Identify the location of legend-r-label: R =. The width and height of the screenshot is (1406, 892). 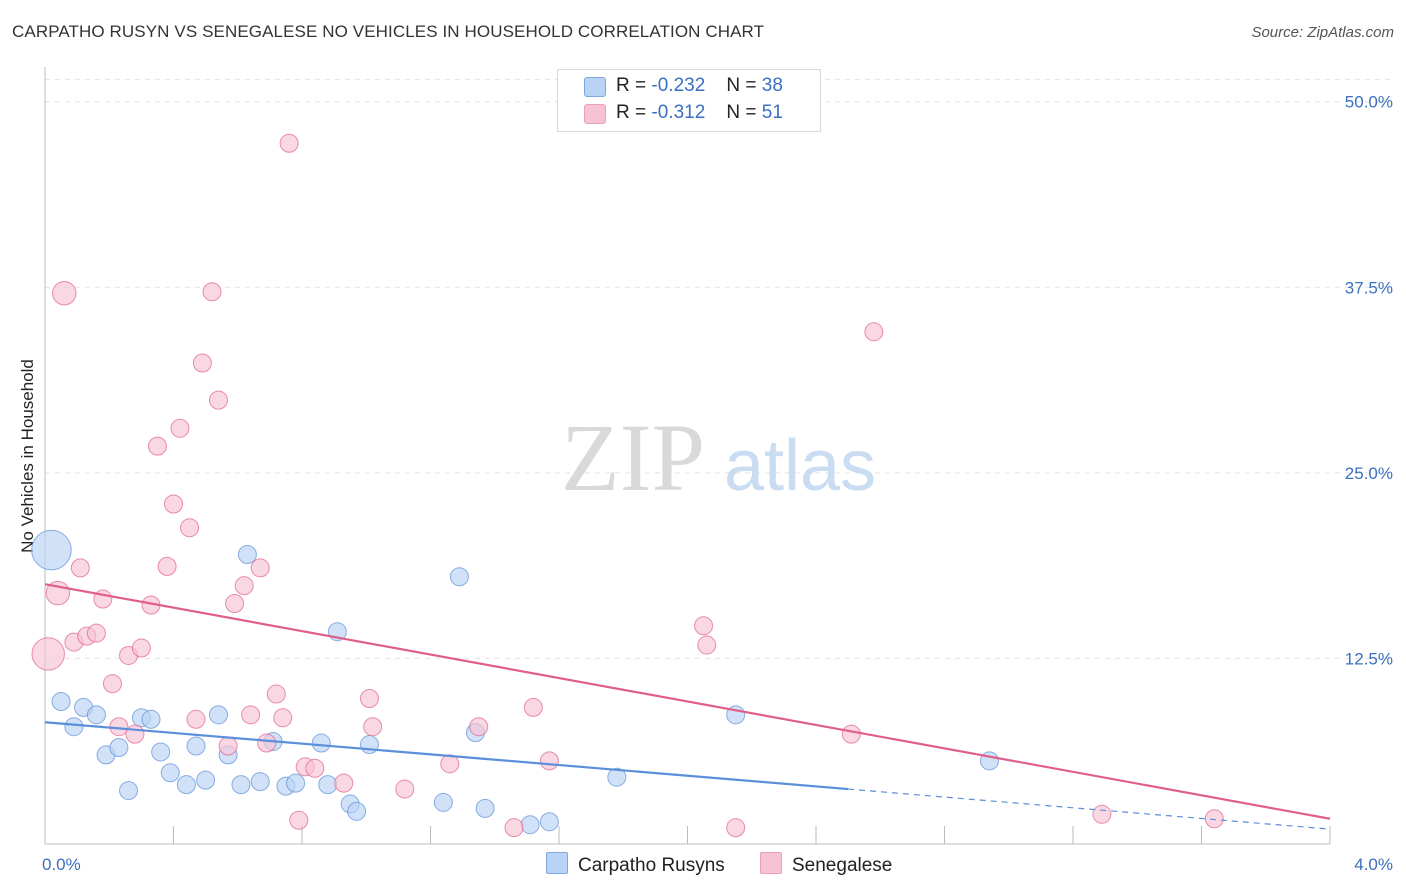
(631, 85).